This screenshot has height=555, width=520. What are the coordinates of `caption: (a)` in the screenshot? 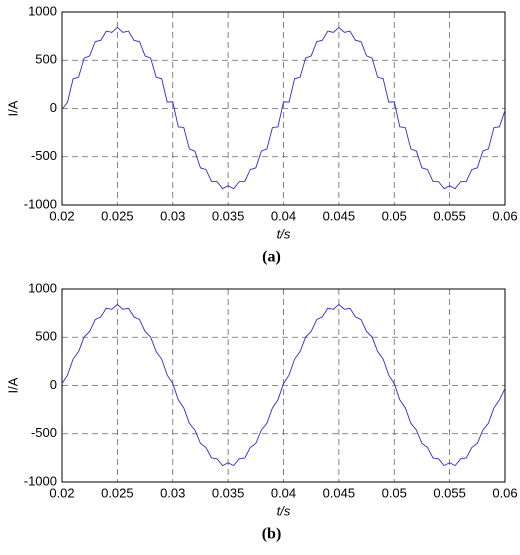 It's located at (271, 257).